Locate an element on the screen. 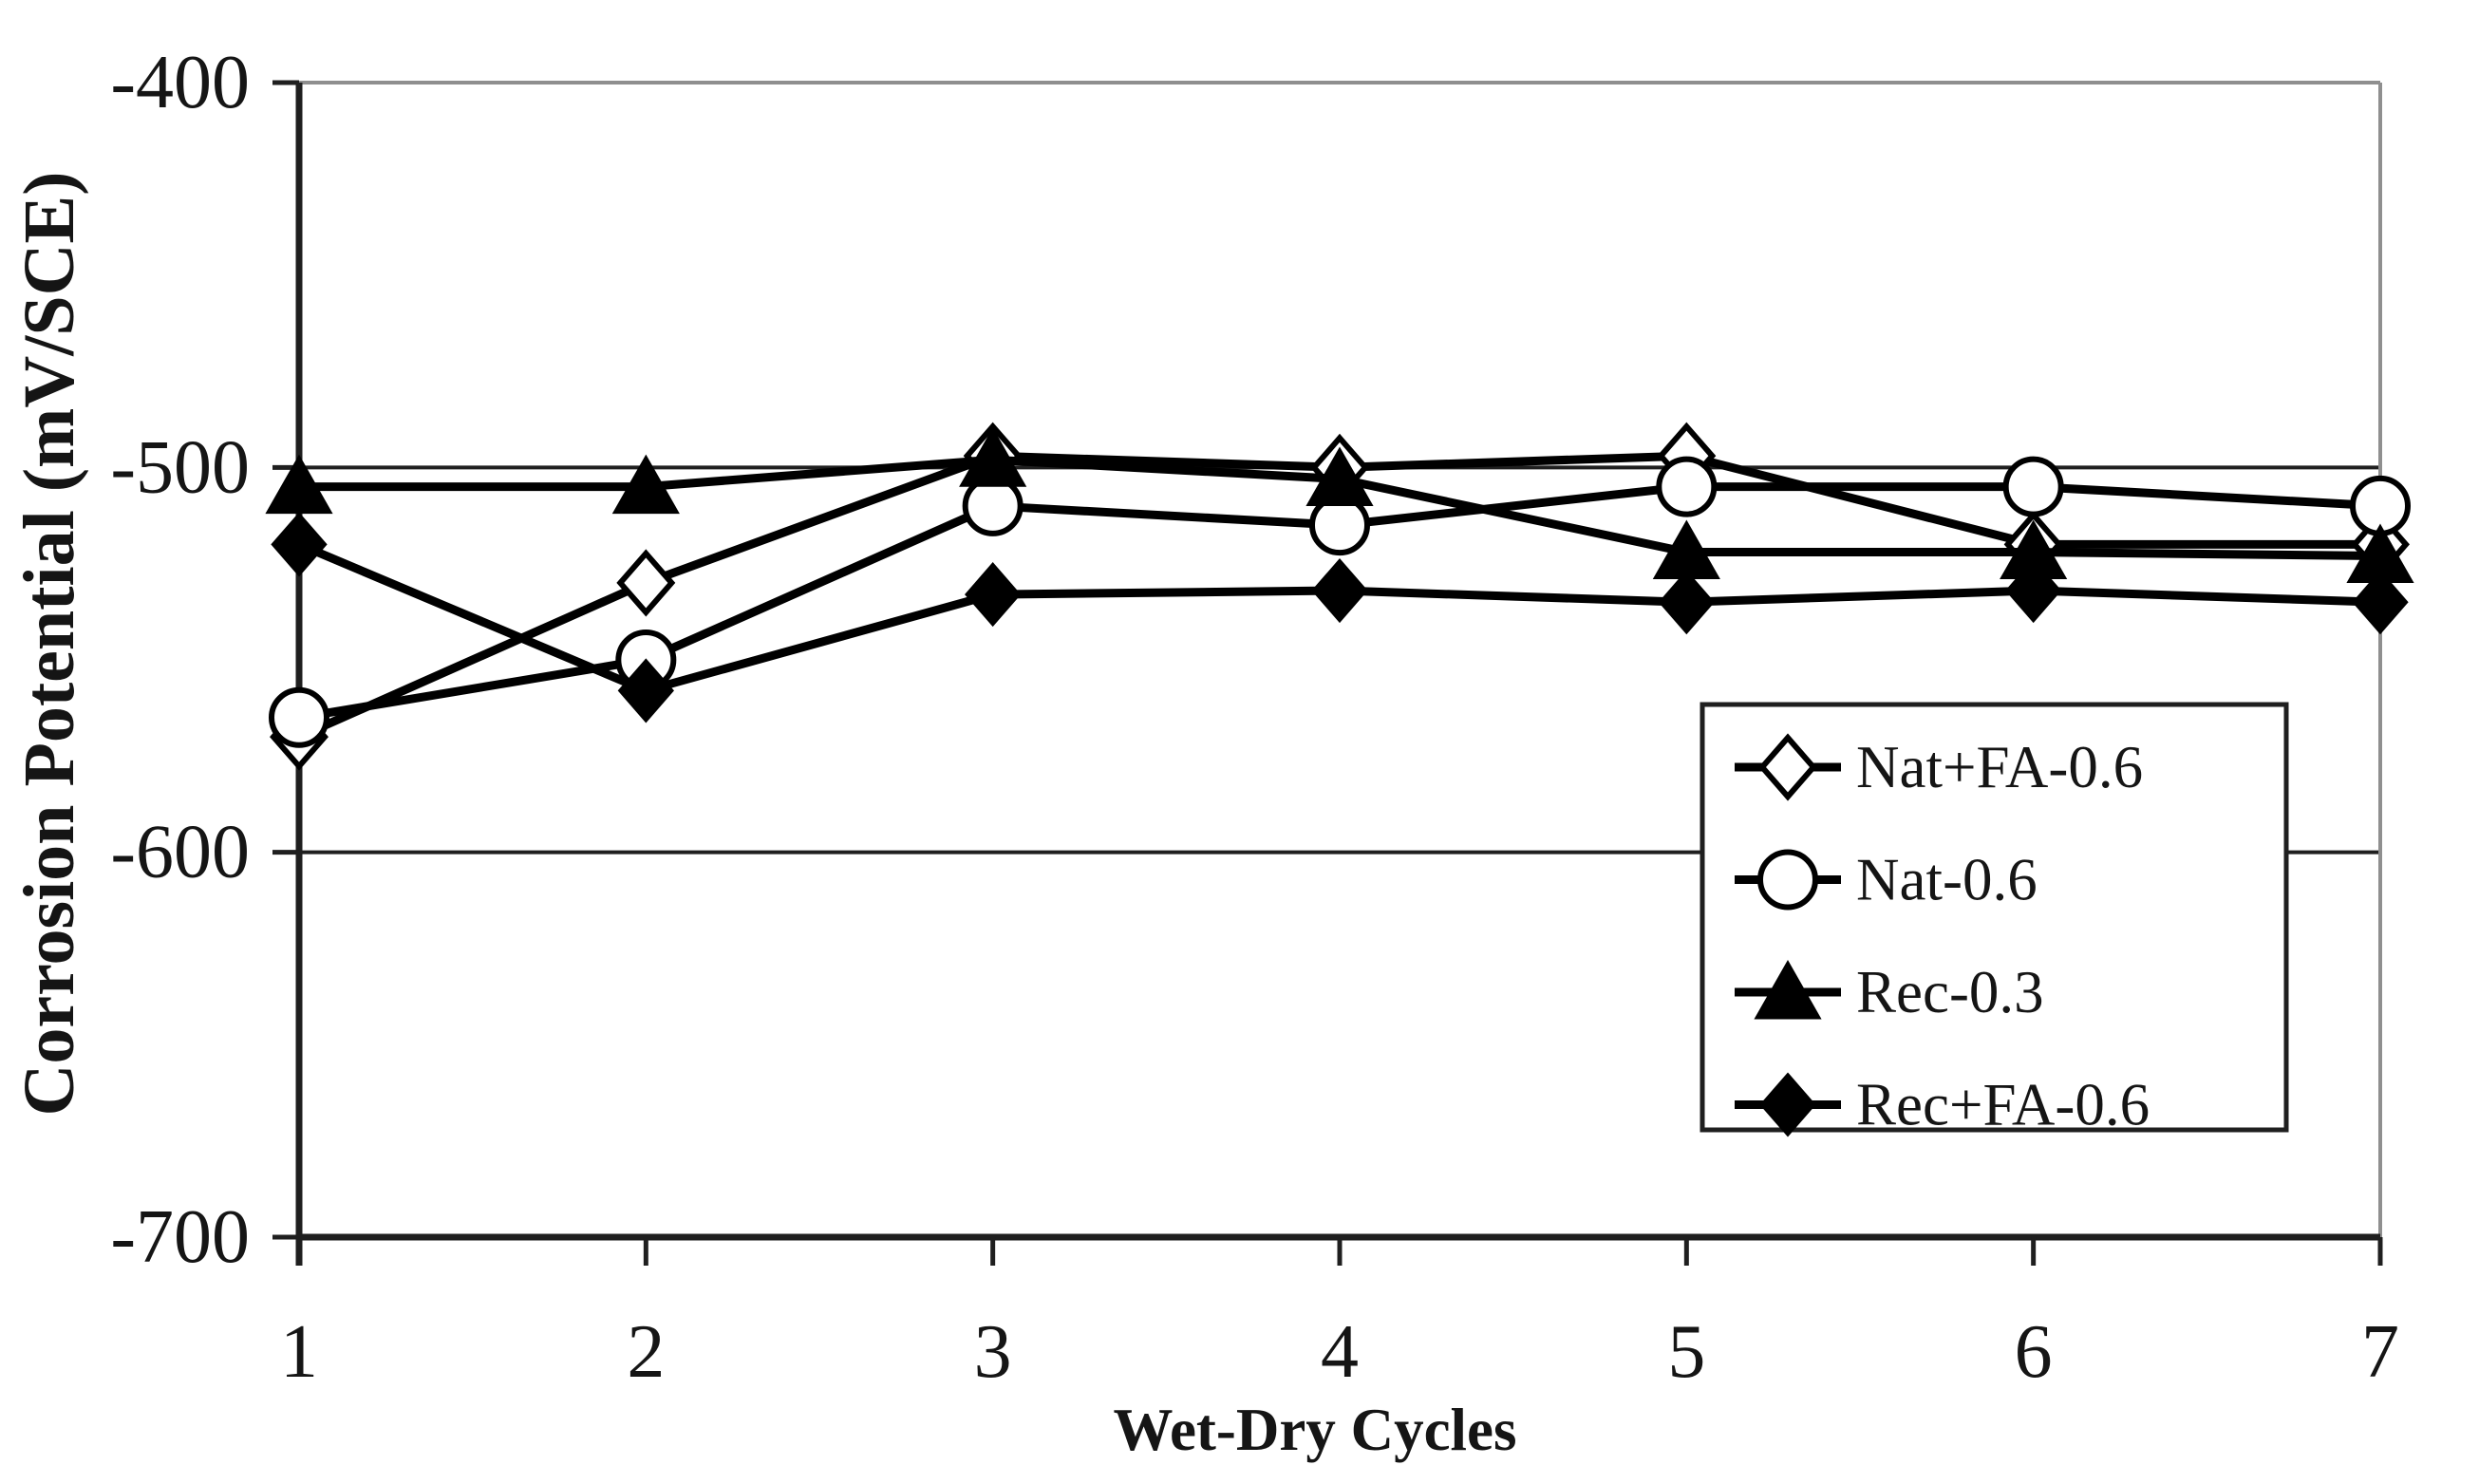 The image size is (2479, 1484). legend-marker-triangle-filled is located at coordinates (1788, 989).